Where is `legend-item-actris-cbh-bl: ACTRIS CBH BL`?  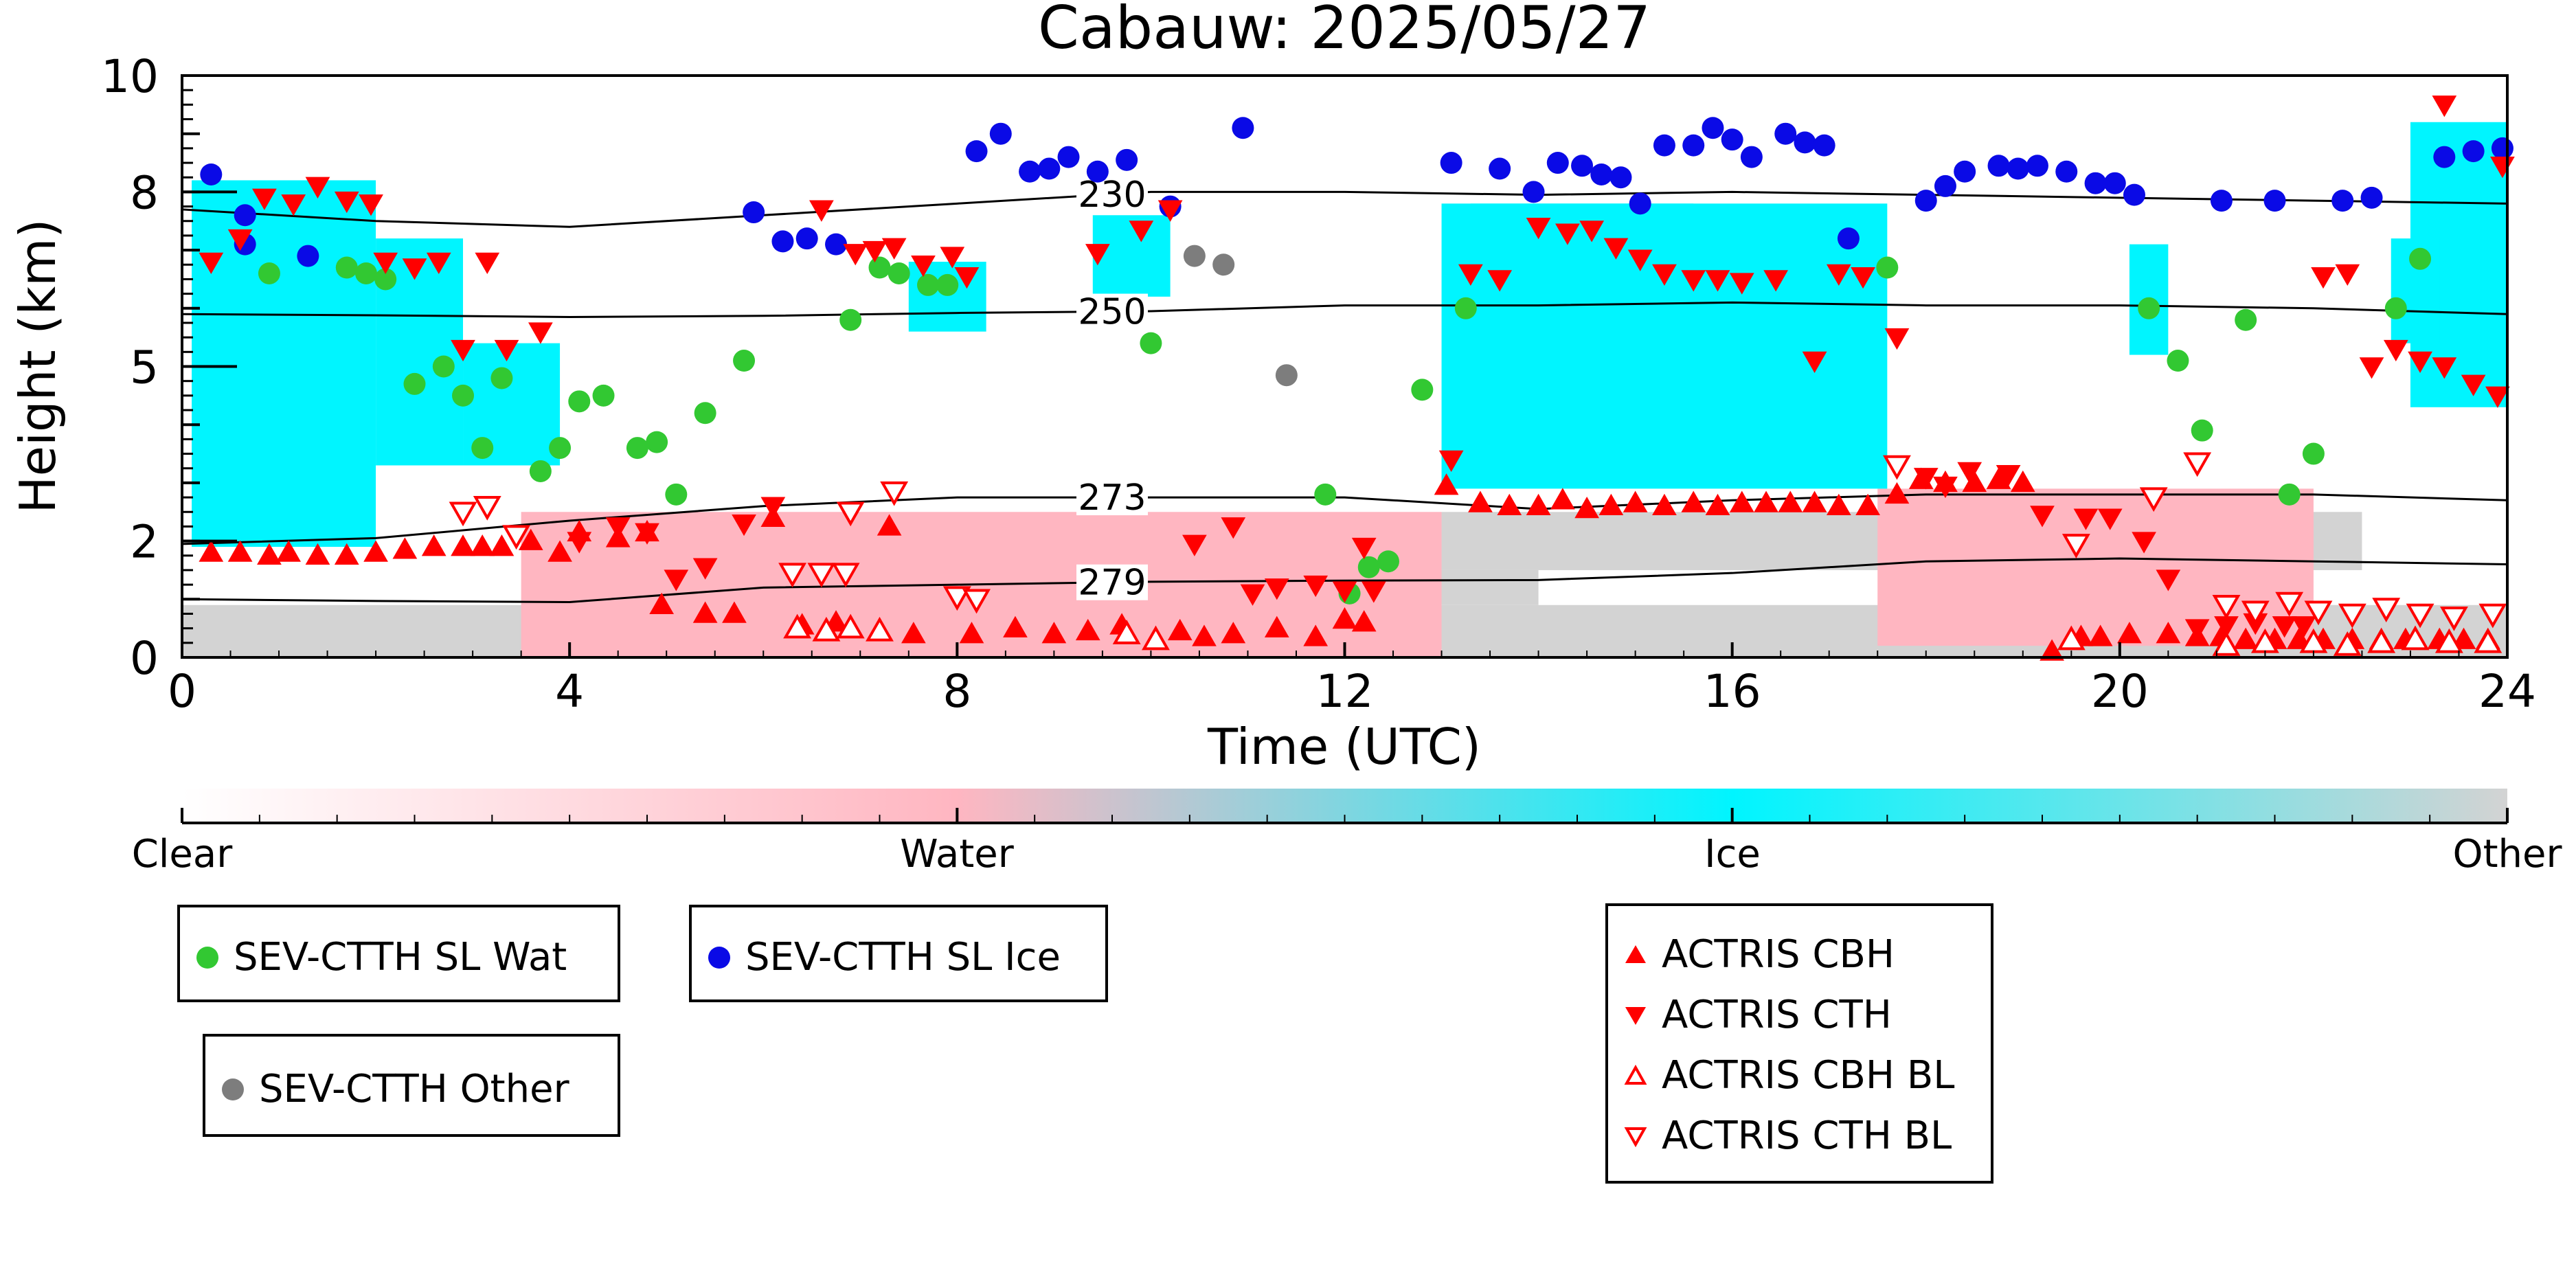
legend-item-actris-cbh-bl: ACTRIS CBH BL is located at coordinates (1788, 1075).